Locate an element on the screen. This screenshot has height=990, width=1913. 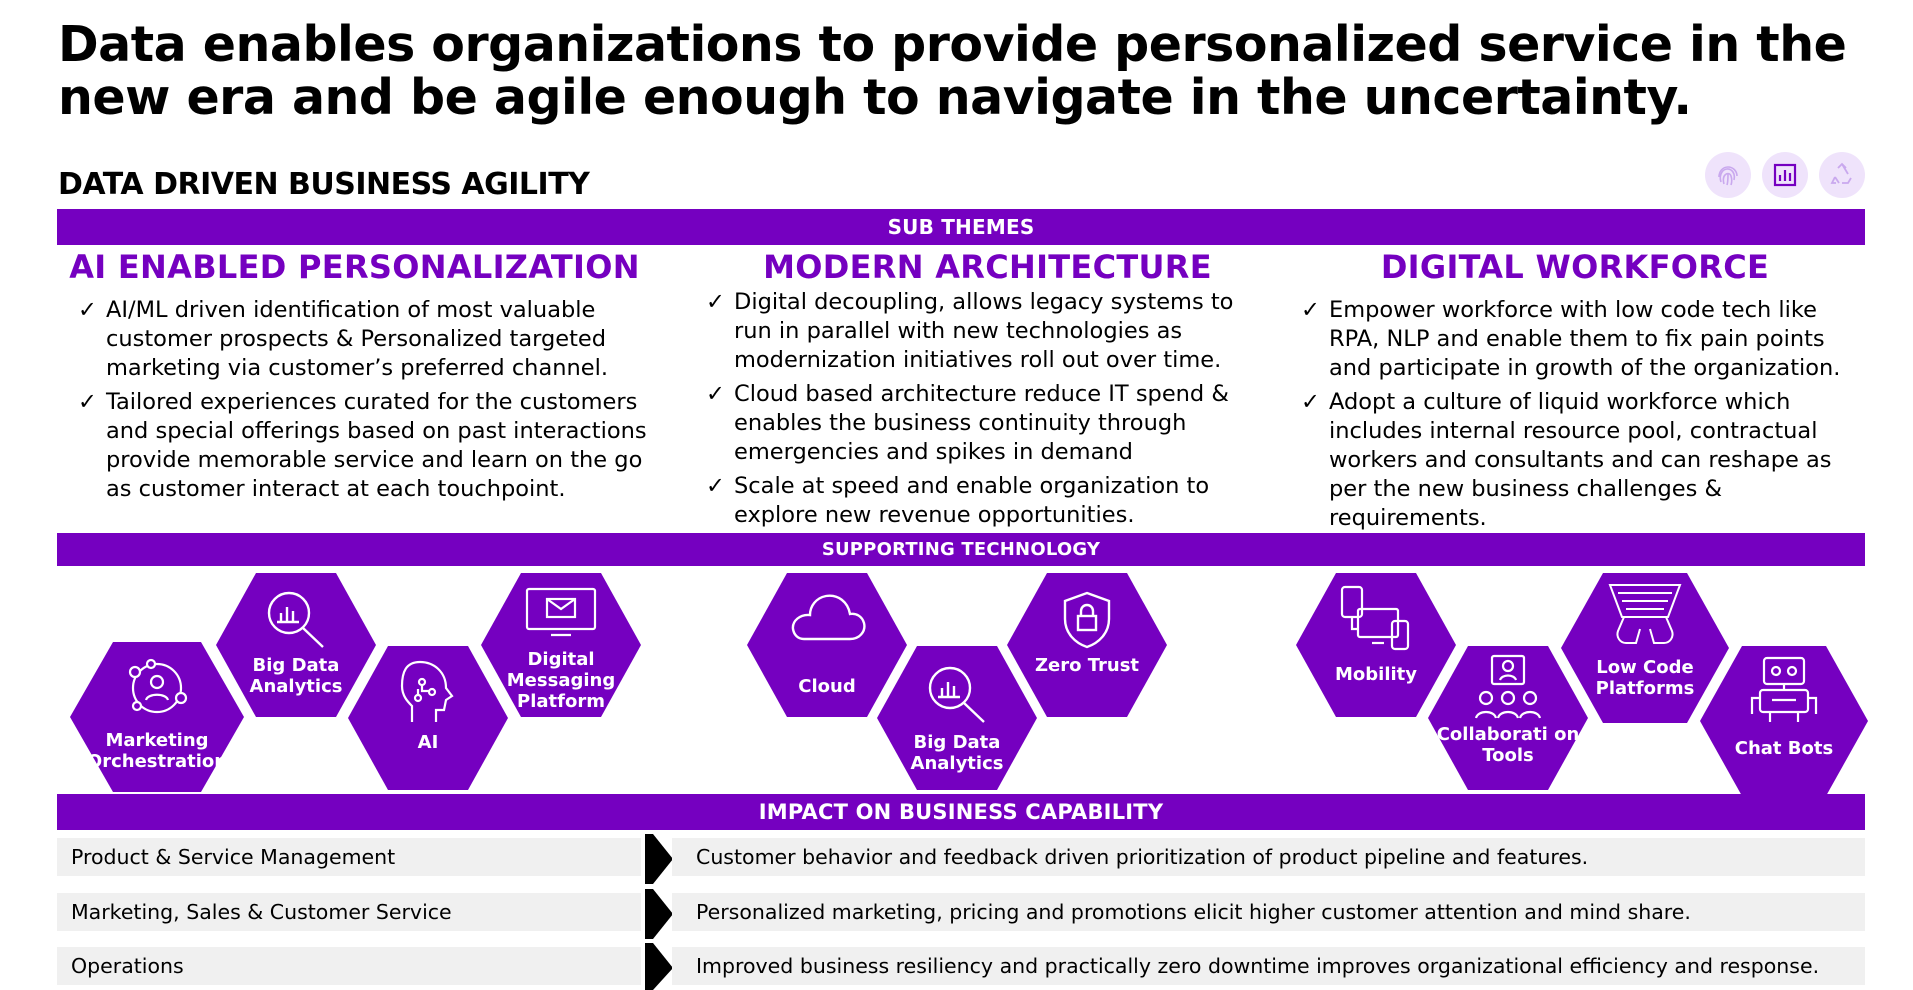
bar-chart-icon is located at coordinates (1785, 175).